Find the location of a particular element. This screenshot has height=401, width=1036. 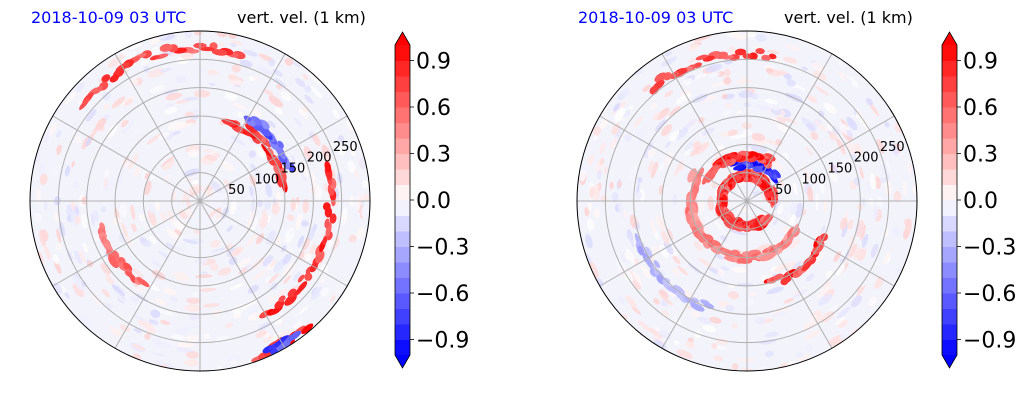

colorbar-tick-label: −0.6 is located at coordinates (989, 294).